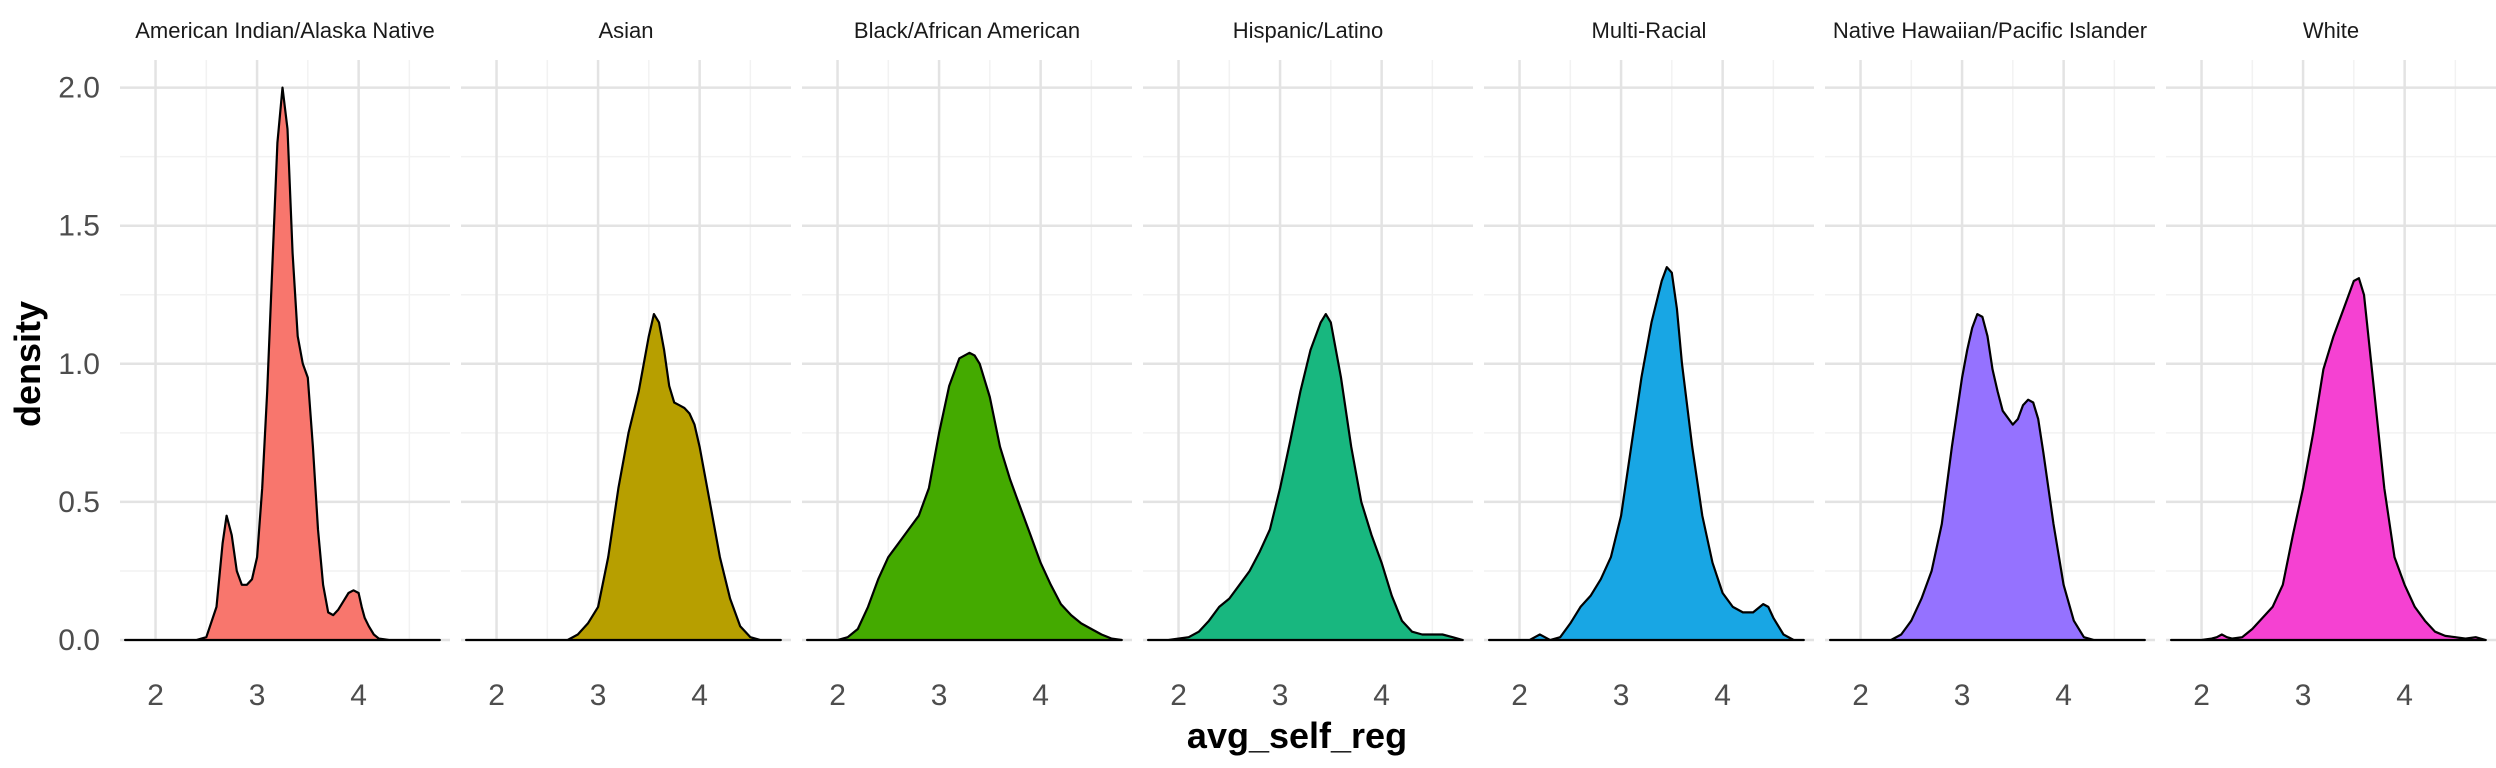 The height and width of the screenshot is (768, 2496). I want to click on facet-panel-white: White 2 3 4, so click(2331, 365).